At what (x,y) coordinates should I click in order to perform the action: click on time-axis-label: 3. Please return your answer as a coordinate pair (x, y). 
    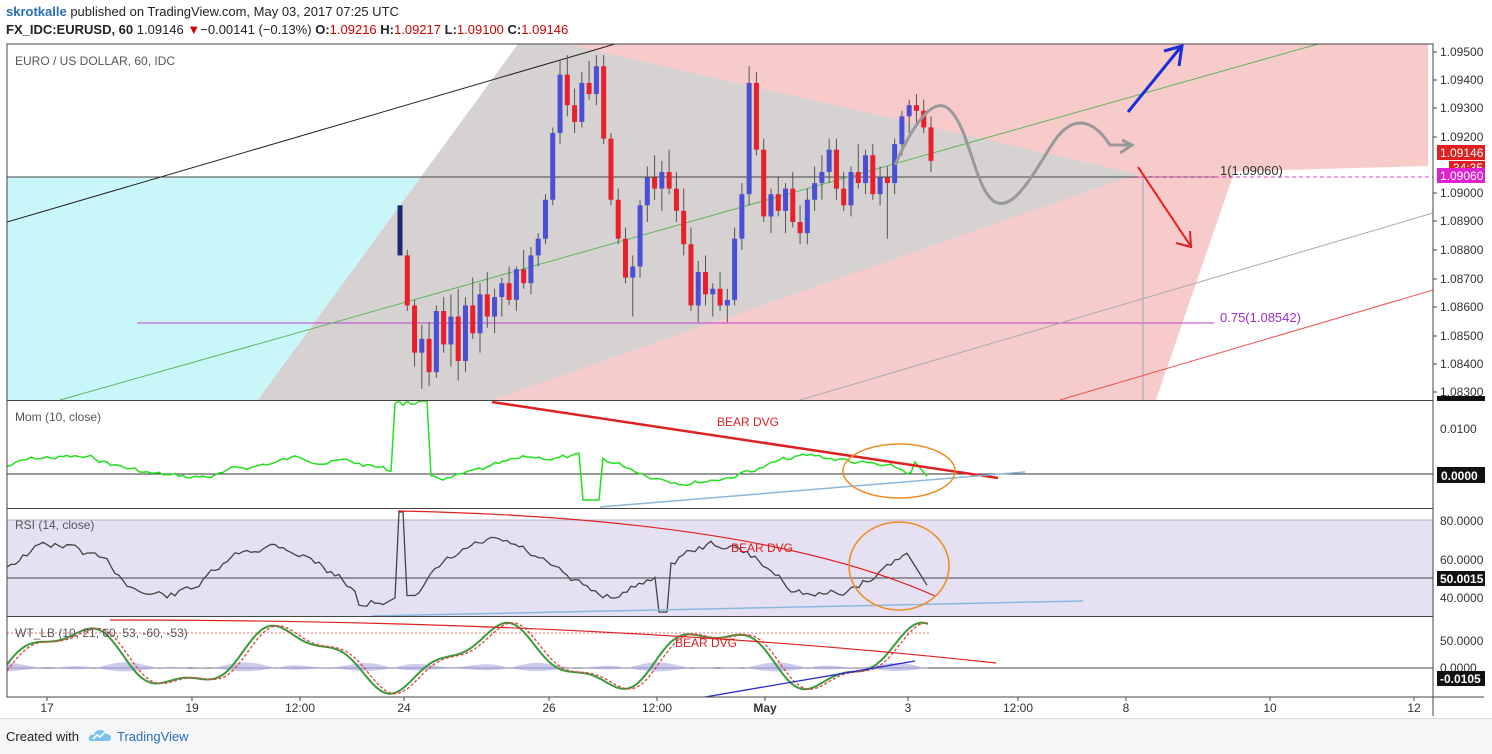
    Looking at the image, I should click on (908, 708).